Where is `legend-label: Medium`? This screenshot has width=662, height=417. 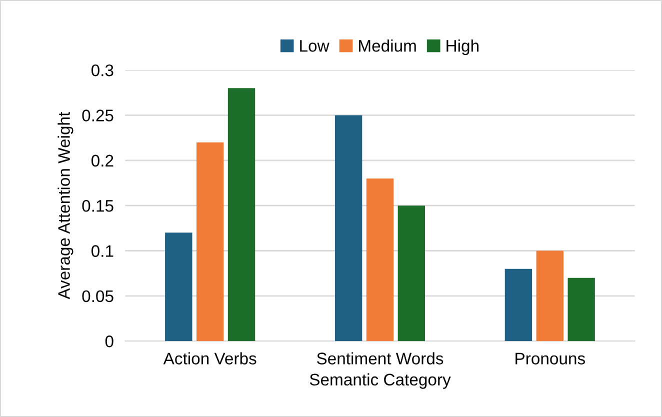
legend-label: Medium is located at coordinates (387, 46).